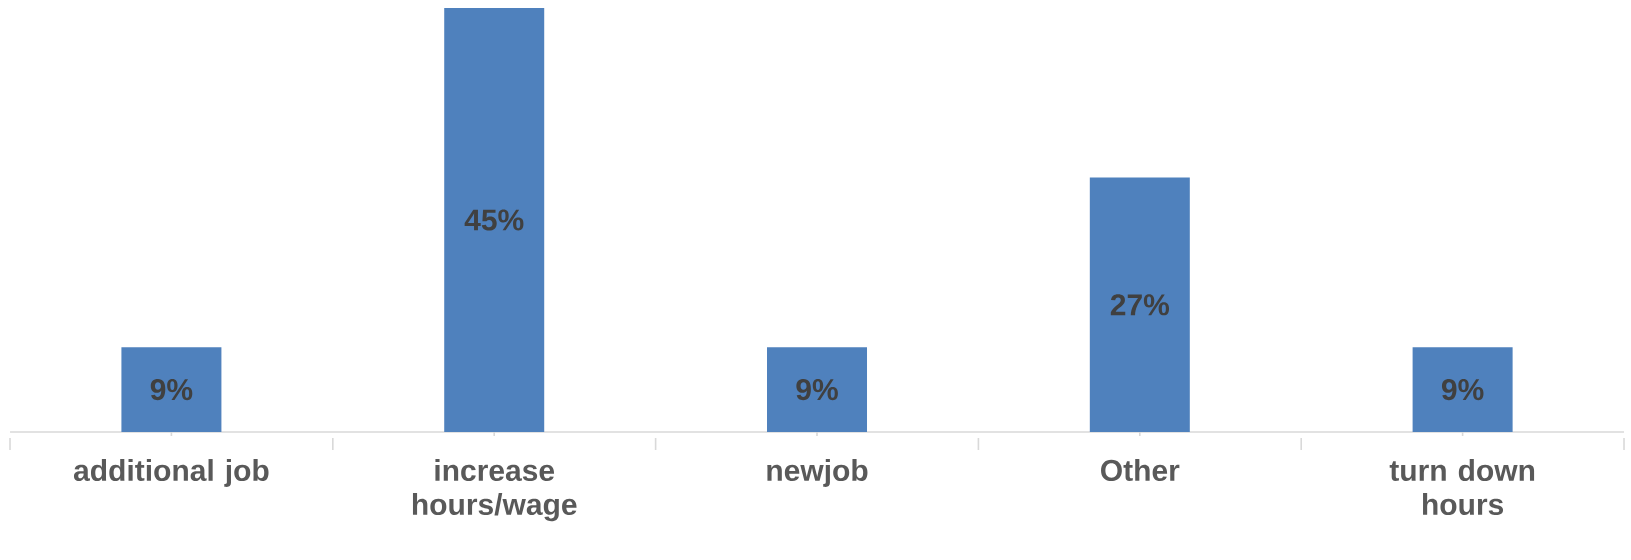 The height and width of the screenshot is (560, 1631). What do you see at coordinates (494, 220) in the screenshot?
I see `data-label: 45%` at bounding box center [494, 220].